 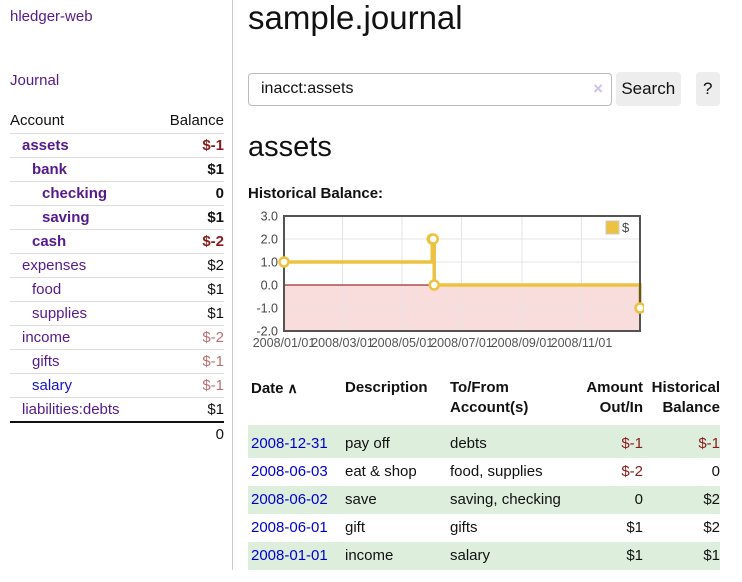 What do you see at coordinates (648, 89) in the screenshot?
I see `search-button: Search` at bounding box center [648, 89].